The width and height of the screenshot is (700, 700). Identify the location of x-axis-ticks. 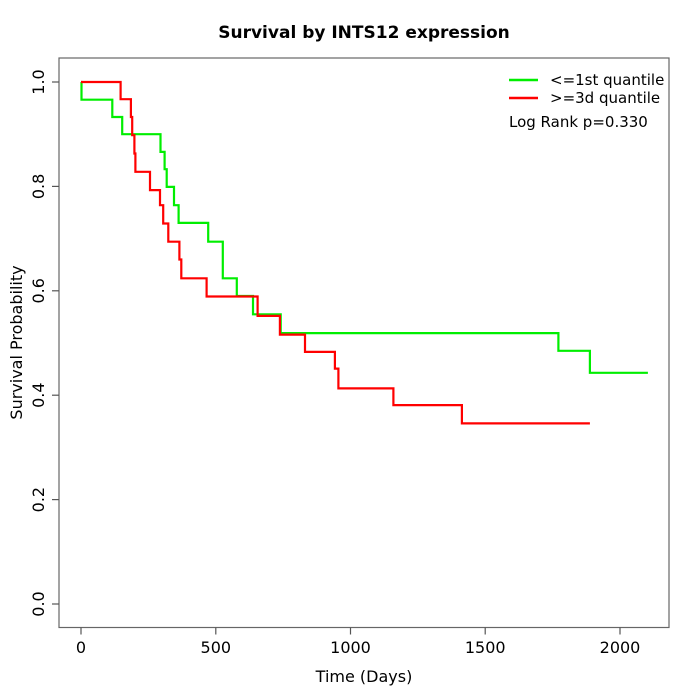
(350, 631).